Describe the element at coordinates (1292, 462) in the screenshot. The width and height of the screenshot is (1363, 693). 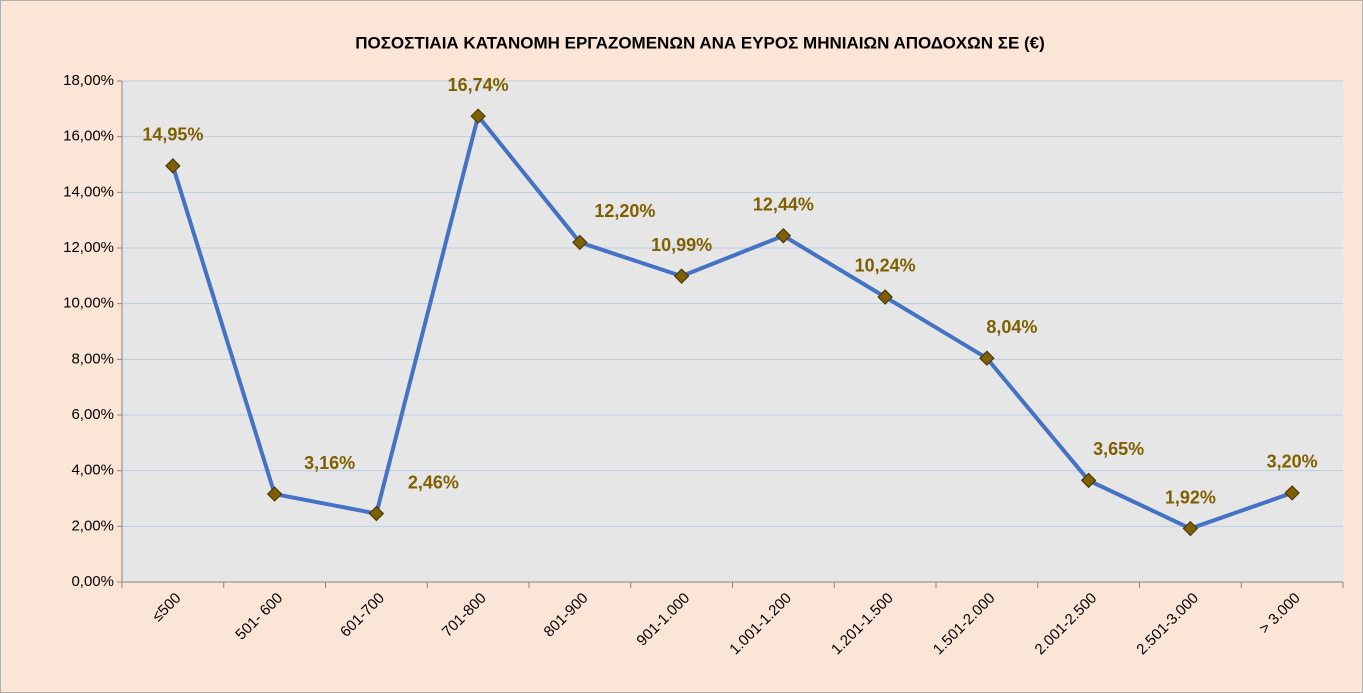
I see `data-label: 3,20%` at that location.